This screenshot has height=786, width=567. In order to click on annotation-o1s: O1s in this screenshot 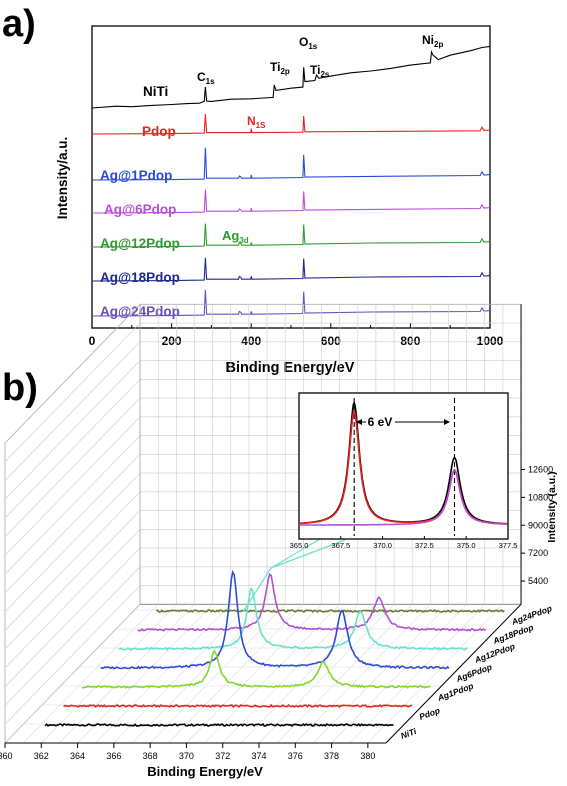, I will do `click(308, 43)`.